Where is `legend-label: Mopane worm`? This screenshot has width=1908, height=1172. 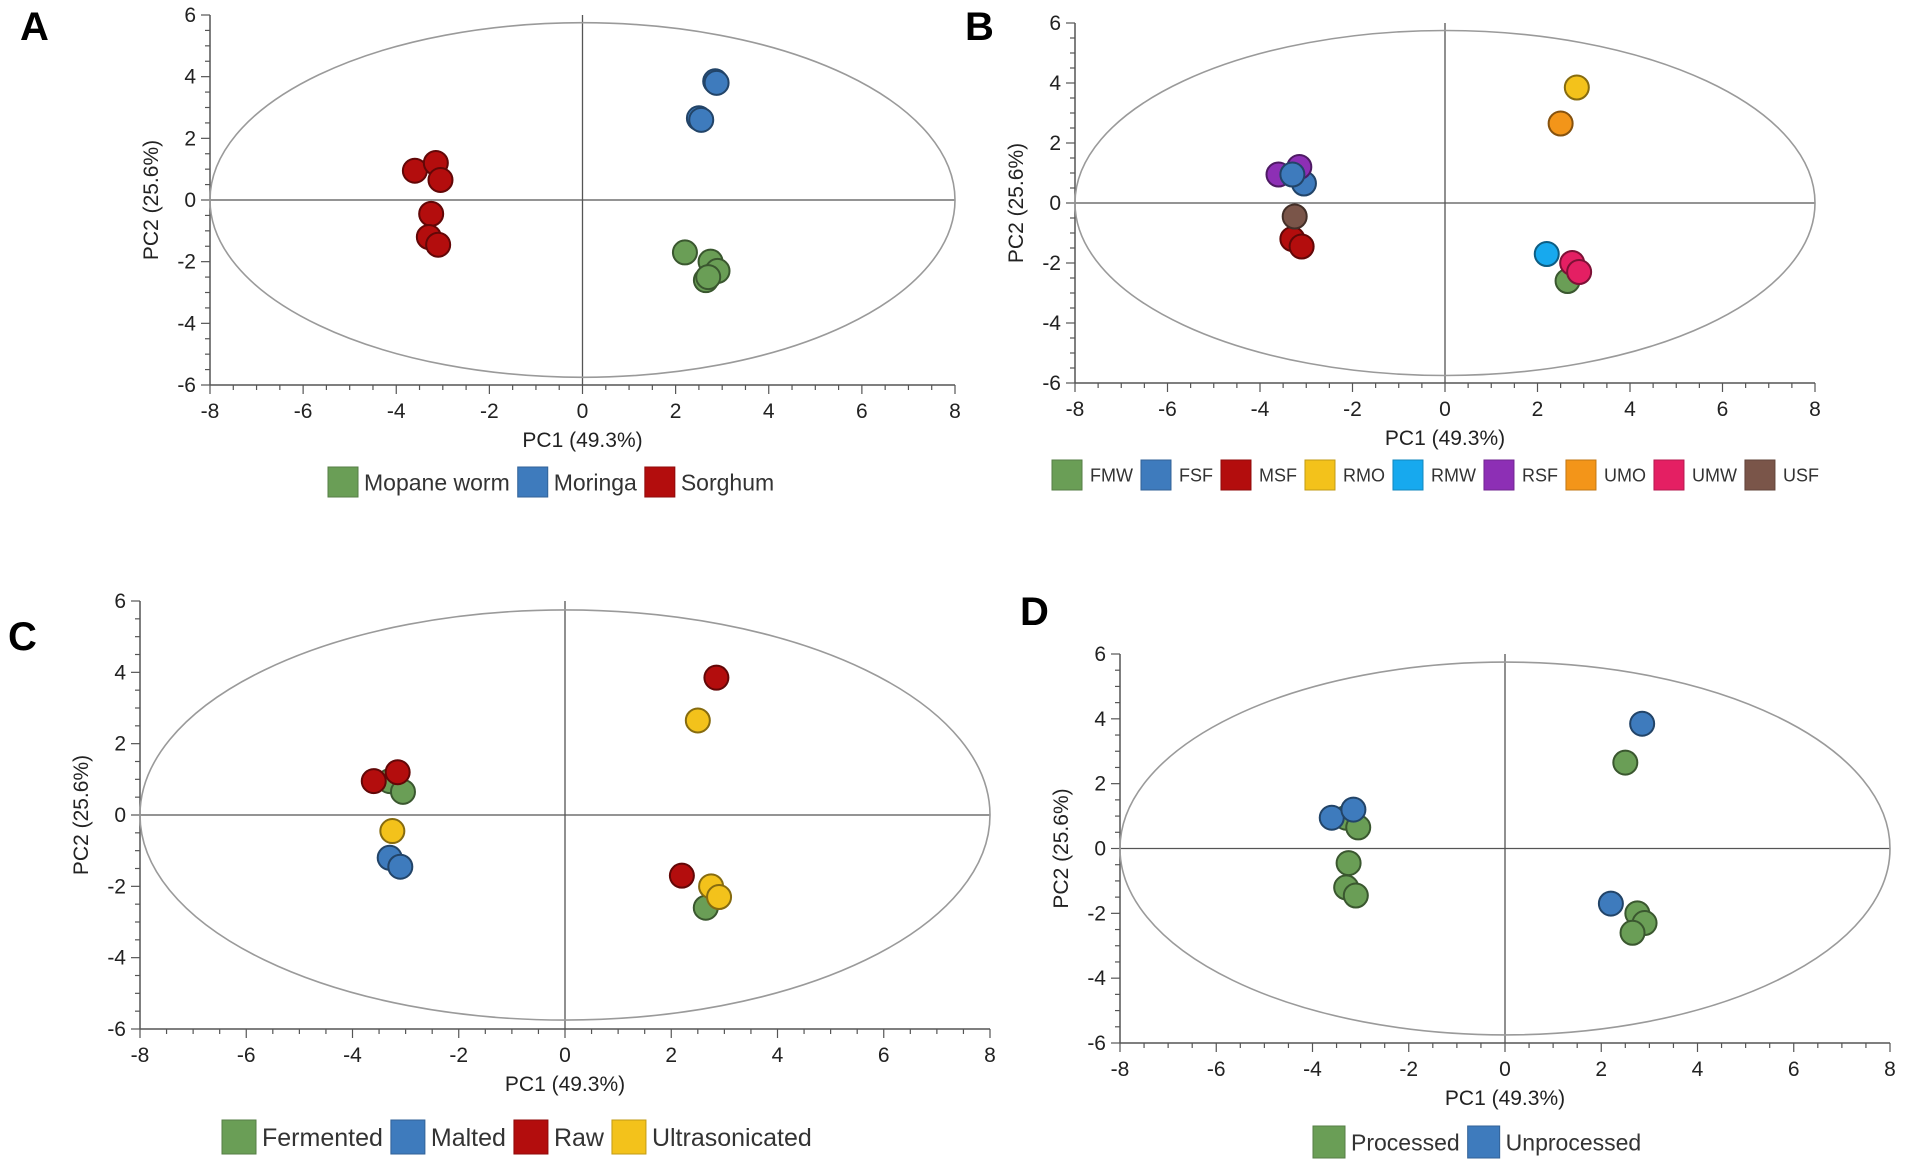
legend-label: Mopane worm is located at coordinates (437, 482).